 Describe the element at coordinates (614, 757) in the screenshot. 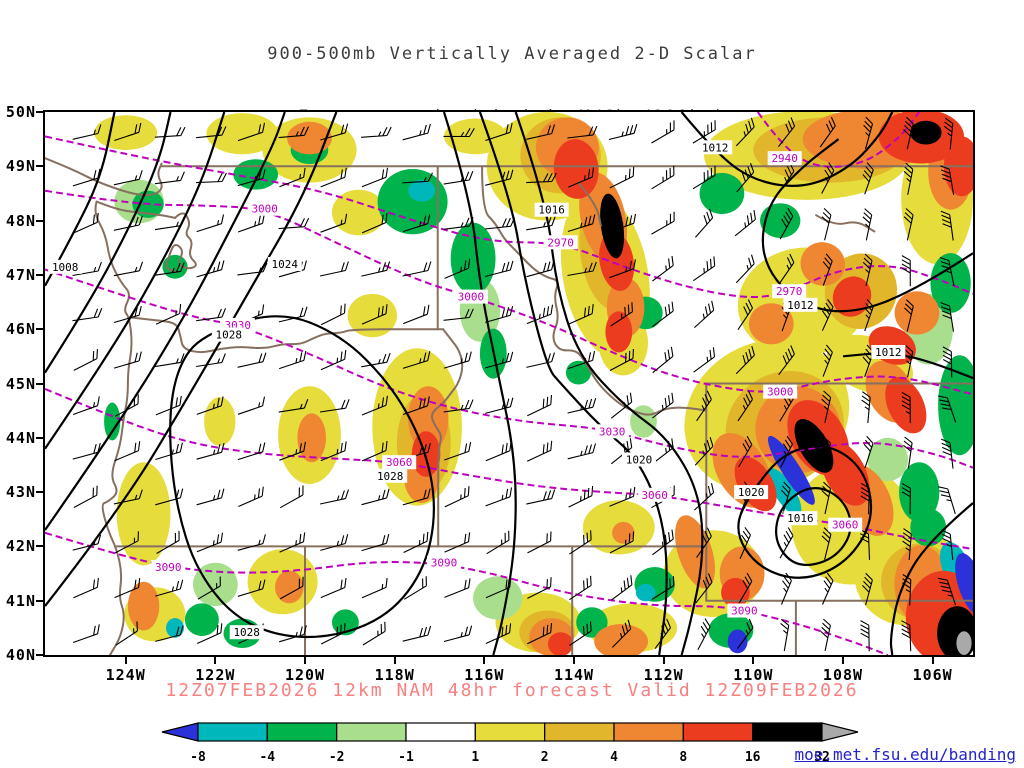

I see `svg-text: 4` at that location.